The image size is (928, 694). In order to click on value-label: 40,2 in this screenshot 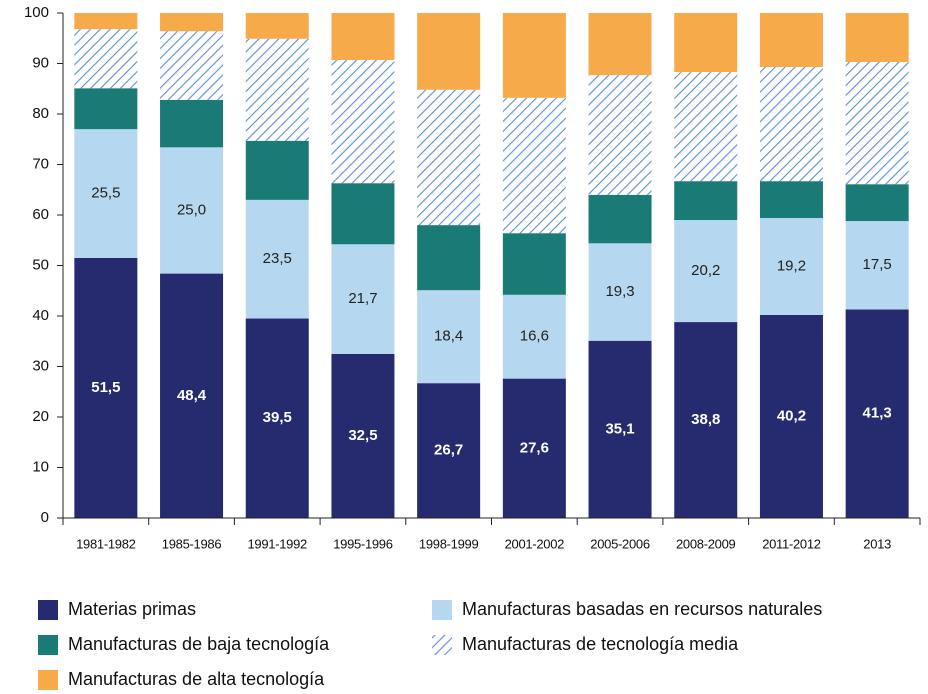, I will do `click(791, 415)`.